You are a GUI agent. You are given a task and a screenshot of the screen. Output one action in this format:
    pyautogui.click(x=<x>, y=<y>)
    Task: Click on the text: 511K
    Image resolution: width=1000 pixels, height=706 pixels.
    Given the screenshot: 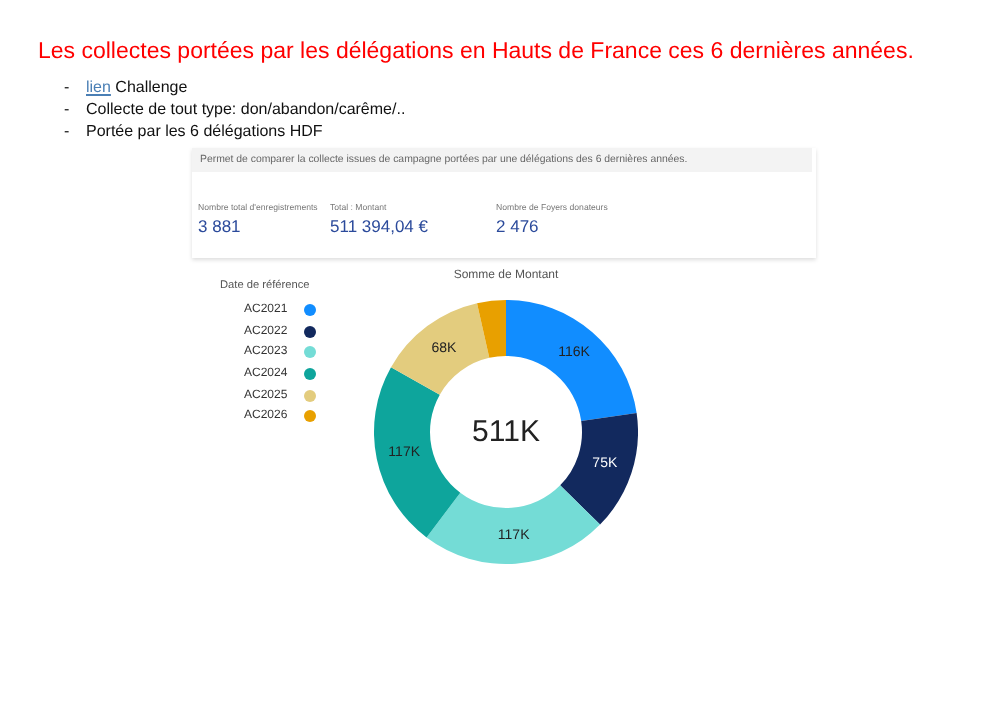 What is the action you would take?
    pyautogui.click(x=506, y=432)
    